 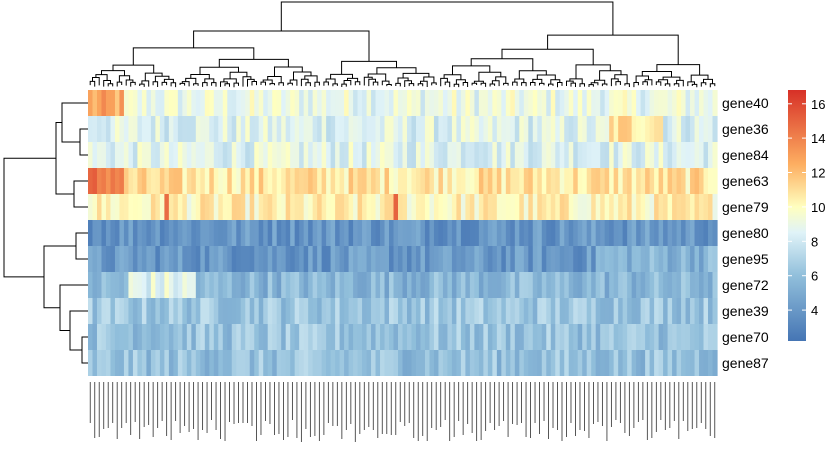 I want to click on row-label: gene70, so click(x=745, y=337).